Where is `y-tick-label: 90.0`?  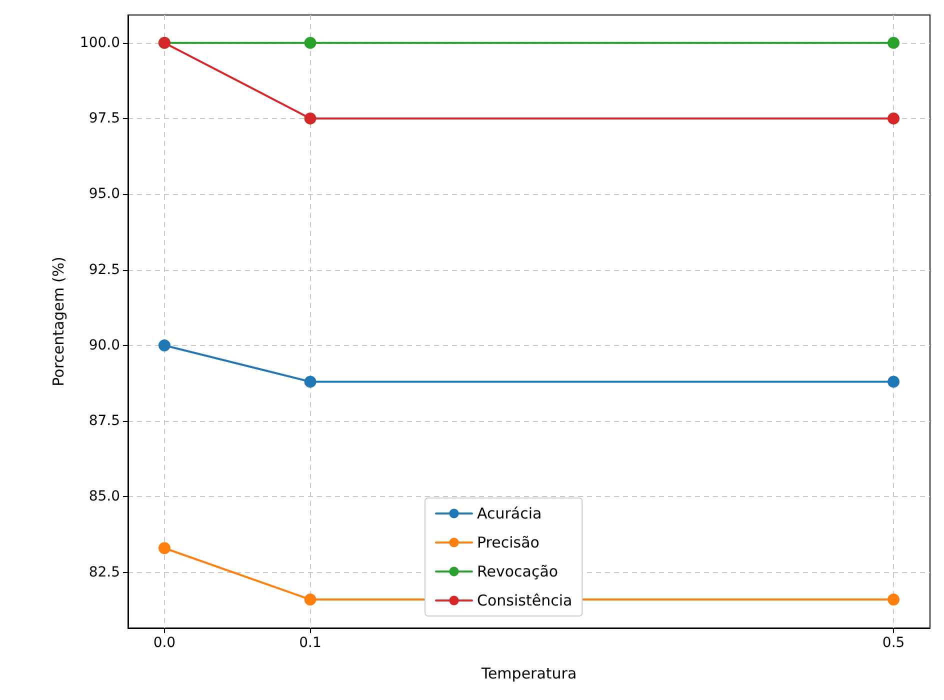 y-tick-label: 90.0 is located at coordinates (104, 345).